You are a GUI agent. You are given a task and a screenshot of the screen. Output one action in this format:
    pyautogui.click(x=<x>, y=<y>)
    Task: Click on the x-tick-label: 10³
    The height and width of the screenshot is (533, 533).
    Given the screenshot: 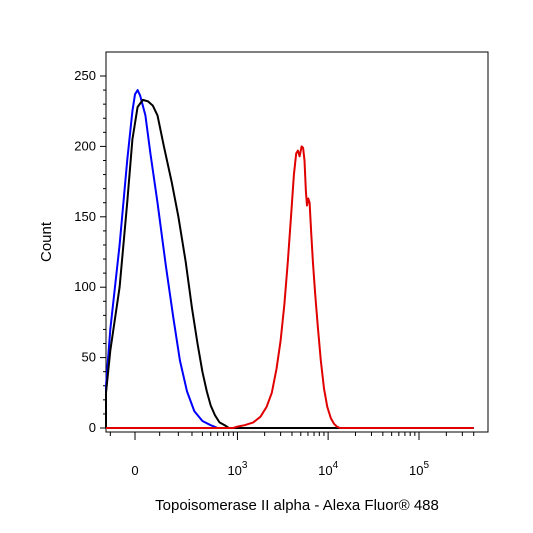 What is the action you would take?
    pyautogui.click(x=237, y=469)
    